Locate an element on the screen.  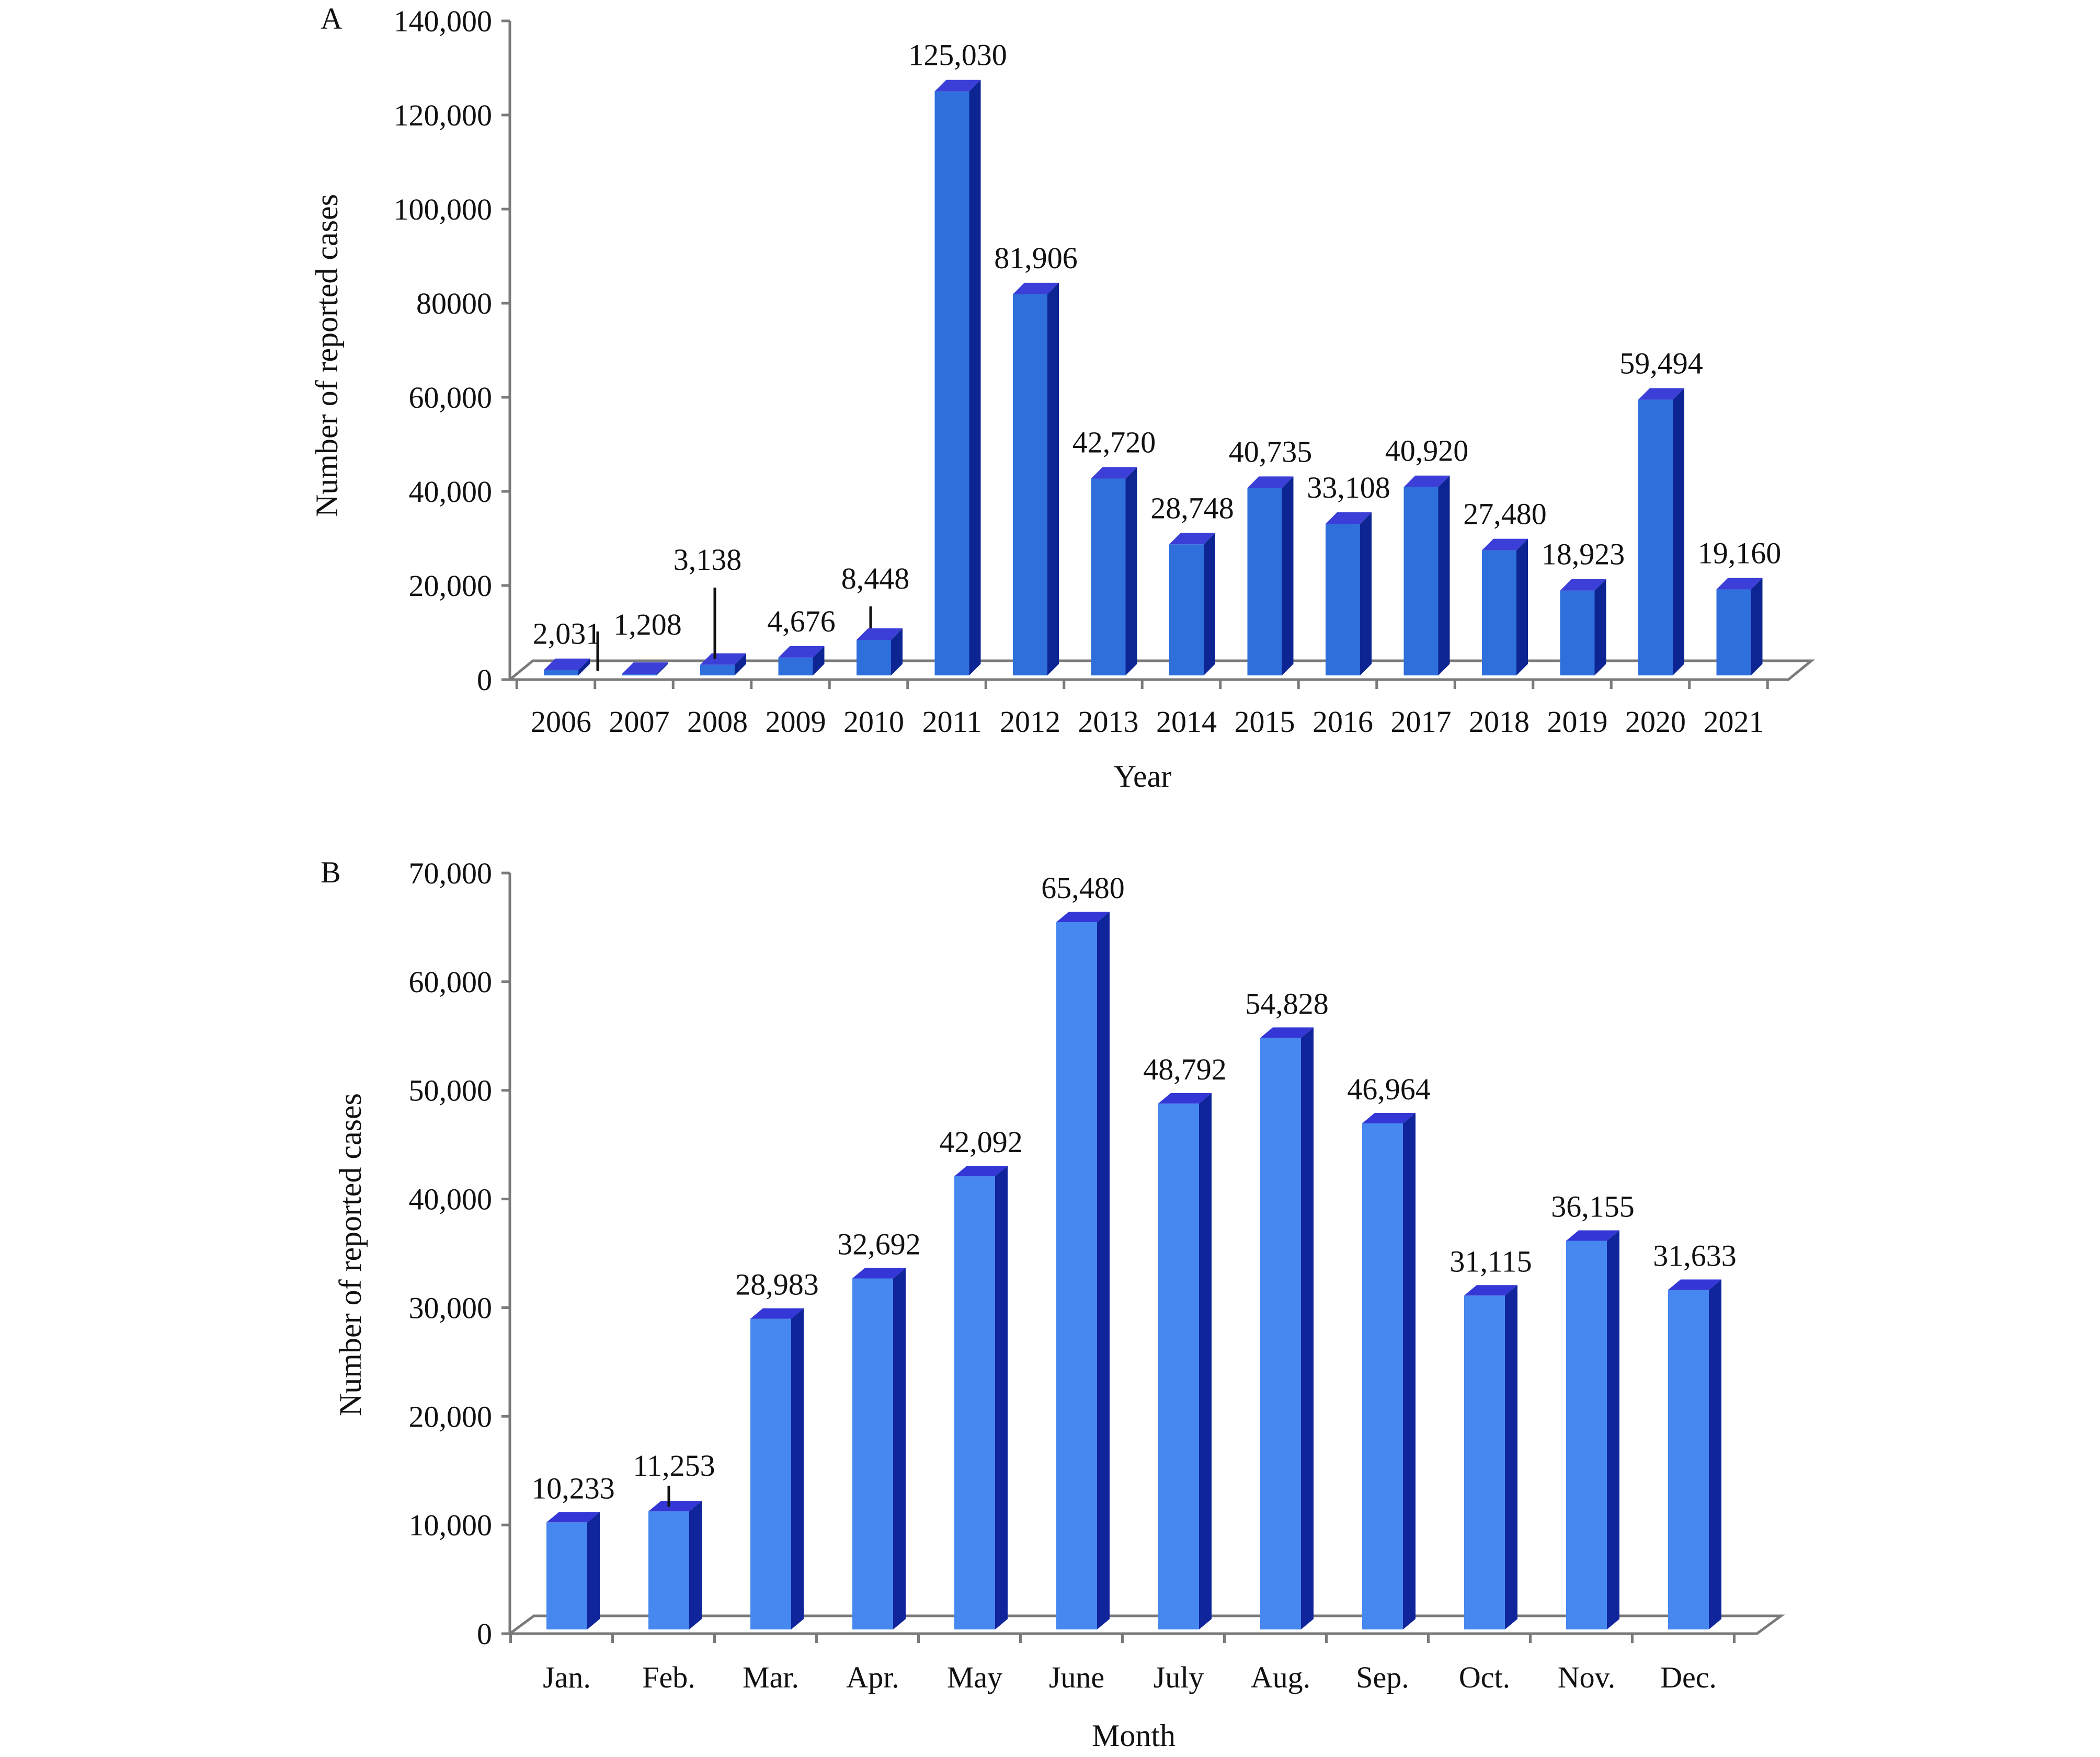
bar-Mar. is located at coordinates (777, 1468).